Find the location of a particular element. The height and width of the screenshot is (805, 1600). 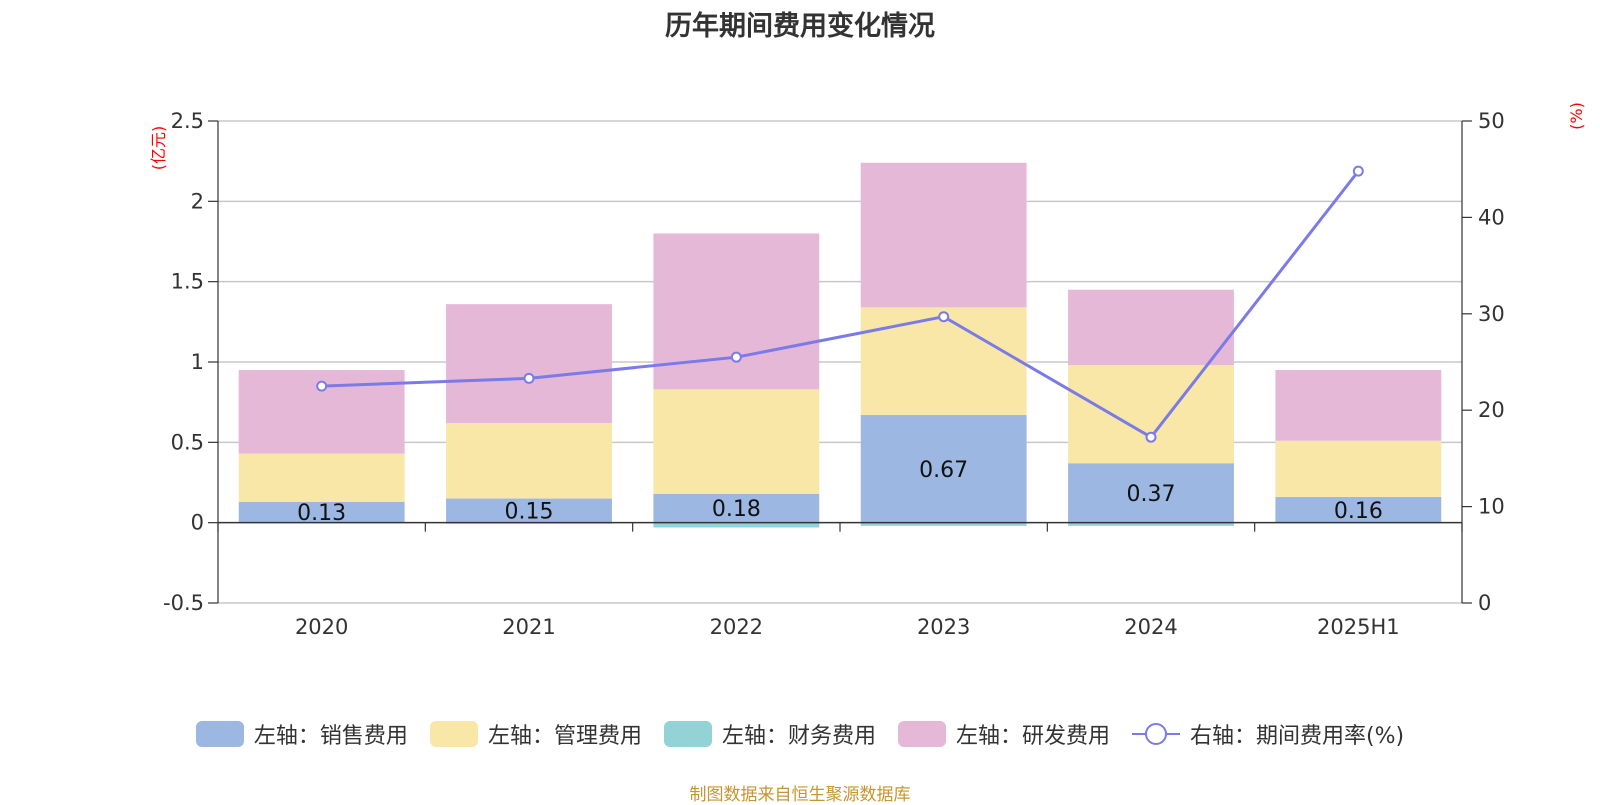

data-label: 0.18 is located at coordinates (736, 509).